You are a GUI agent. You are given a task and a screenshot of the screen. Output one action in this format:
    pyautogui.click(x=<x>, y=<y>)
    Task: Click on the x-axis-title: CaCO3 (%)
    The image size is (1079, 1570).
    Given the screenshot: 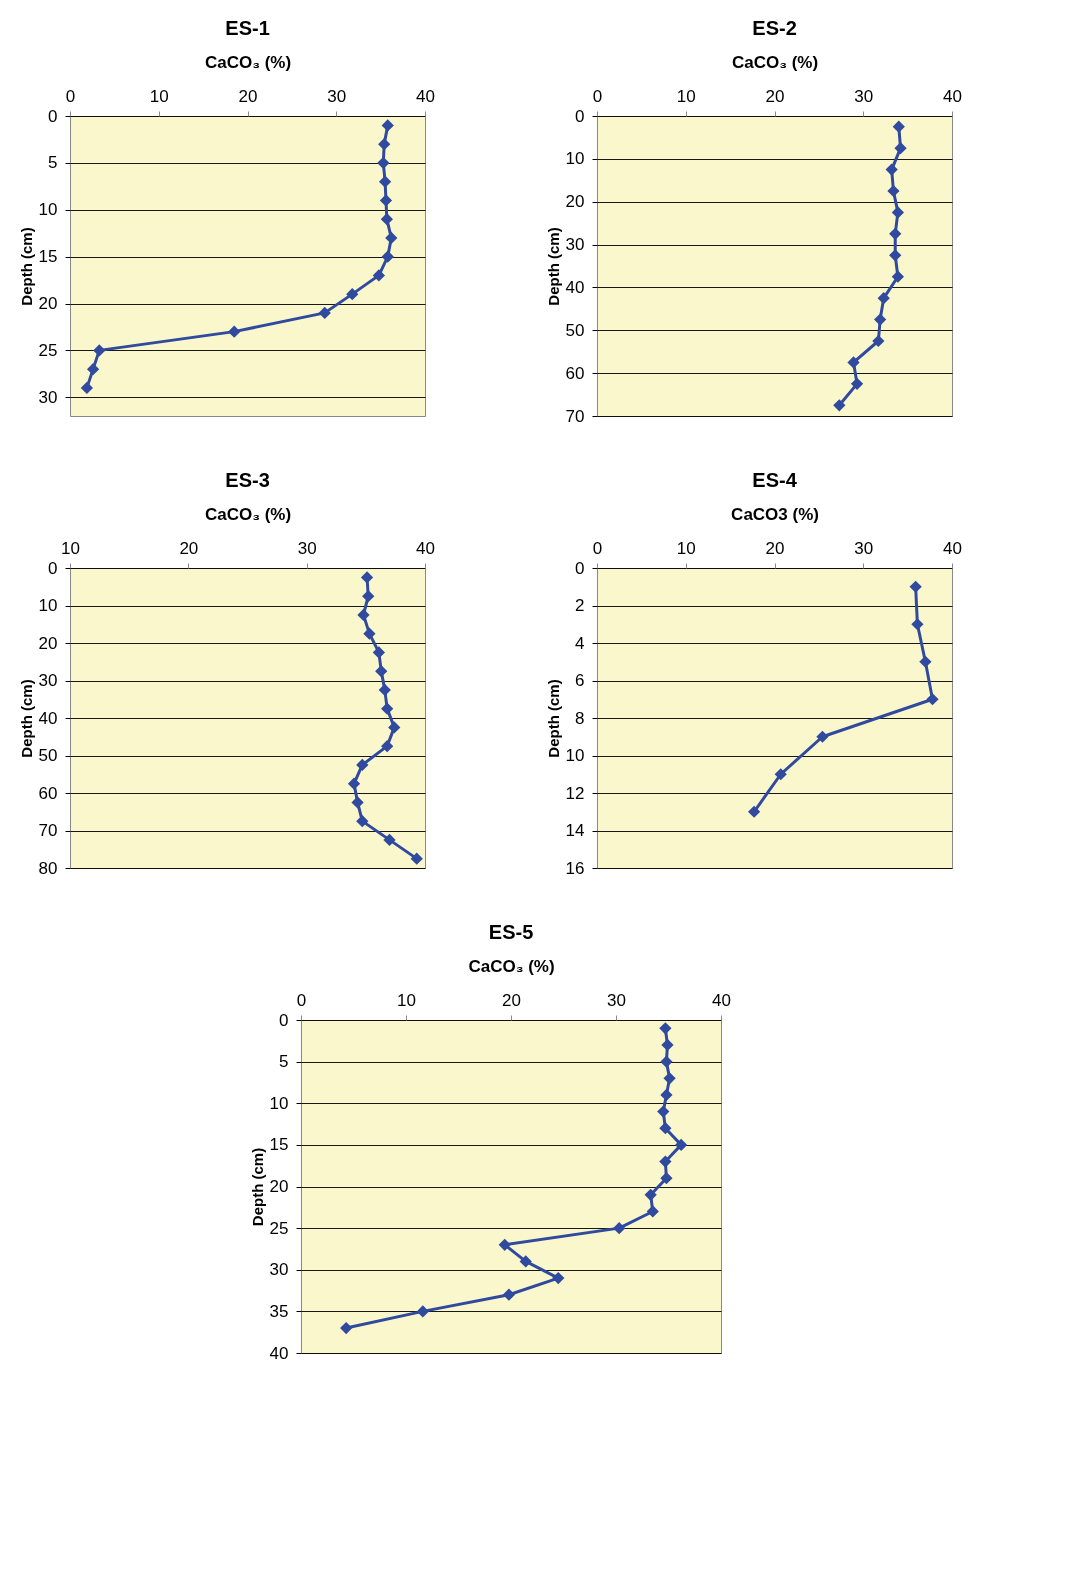 What is the action you would take?
    pyautogui.click(x=775, y=514)
    